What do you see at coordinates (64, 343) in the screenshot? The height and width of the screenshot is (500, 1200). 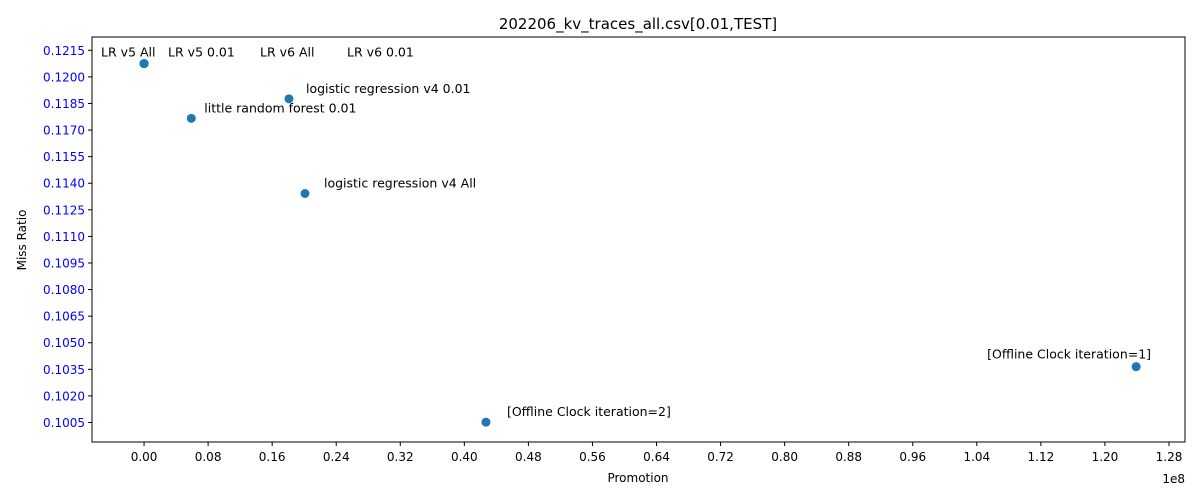 I see `y-tick-label: 0.1050` at bounding box center [64, 343].